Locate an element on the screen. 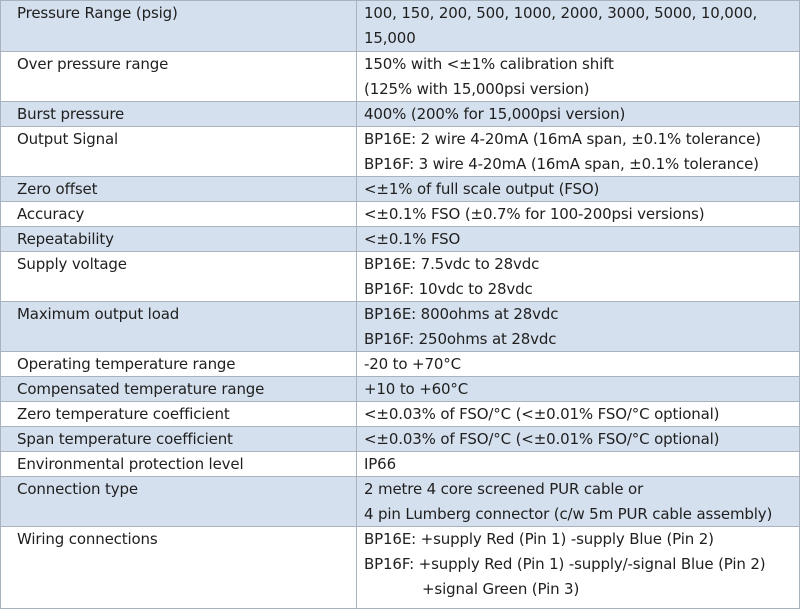 The height and width of the screenshot is (609, 800). spec-row-operating-temp: Operating temperature range -20 to +70°C is located at coordinates (400, 363).